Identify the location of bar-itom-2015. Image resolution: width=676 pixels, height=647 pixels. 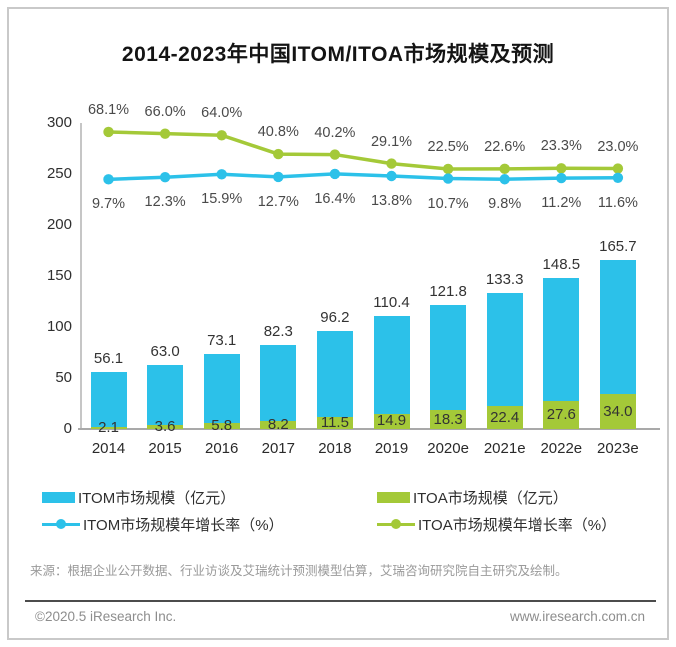
(165, 396).